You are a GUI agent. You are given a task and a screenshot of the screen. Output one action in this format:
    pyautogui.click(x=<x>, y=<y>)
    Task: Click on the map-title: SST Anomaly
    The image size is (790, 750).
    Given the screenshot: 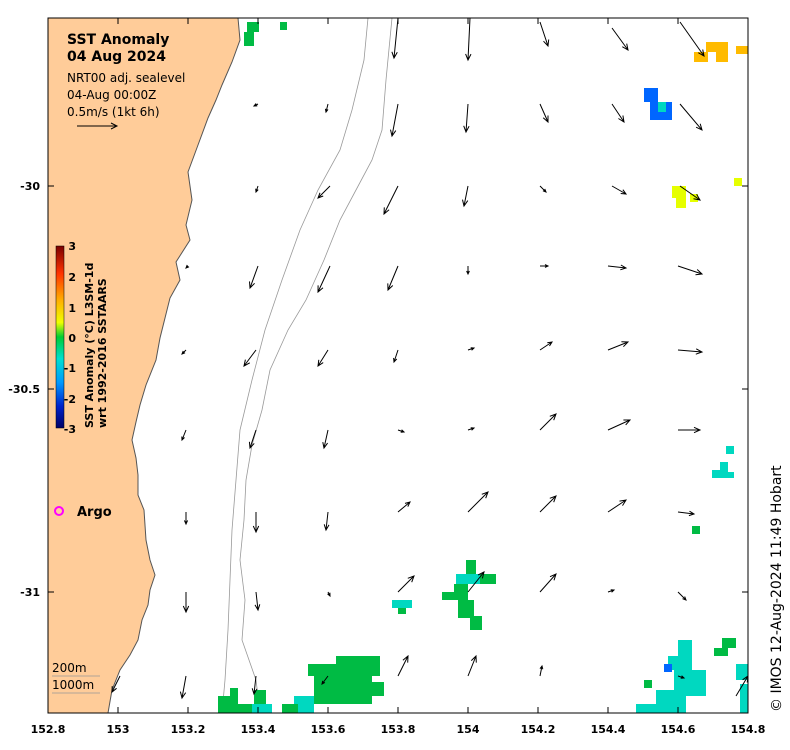 What is the action you would take?
    pyautogui.click(x=118, y=40)
    